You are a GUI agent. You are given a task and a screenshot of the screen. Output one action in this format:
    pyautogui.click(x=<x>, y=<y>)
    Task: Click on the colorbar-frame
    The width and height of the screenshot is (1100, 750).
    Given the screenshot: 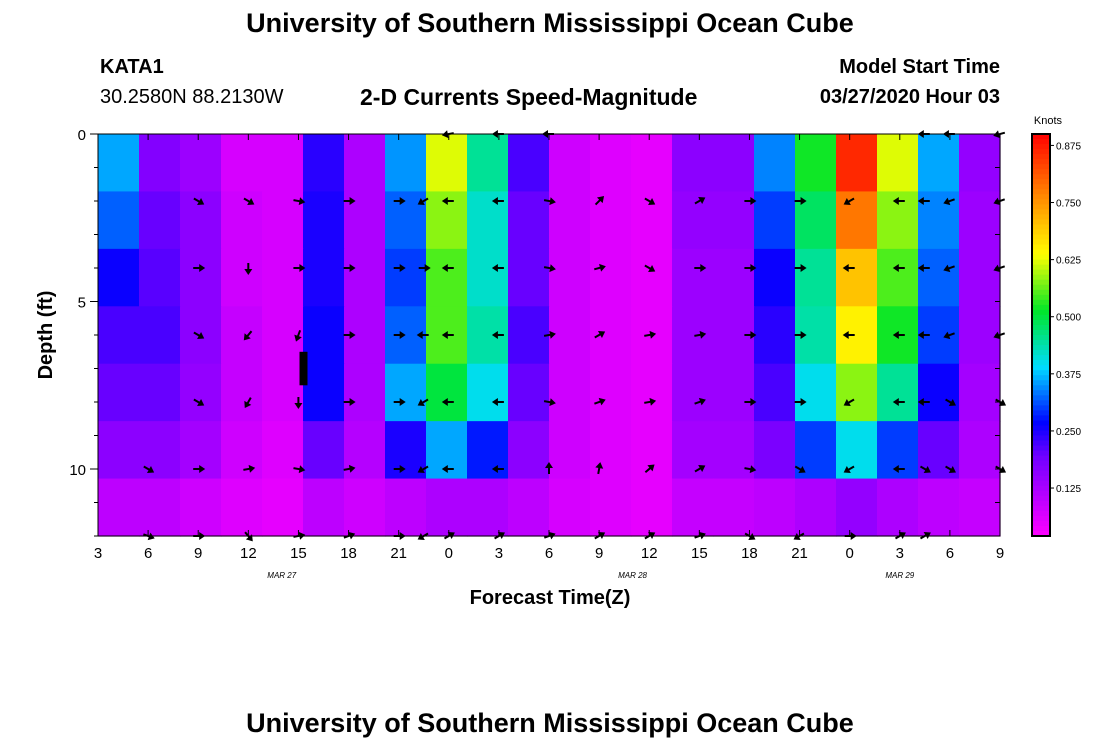 What is the action you would take?
    pyautogui.click(x=1041, y=335)
    